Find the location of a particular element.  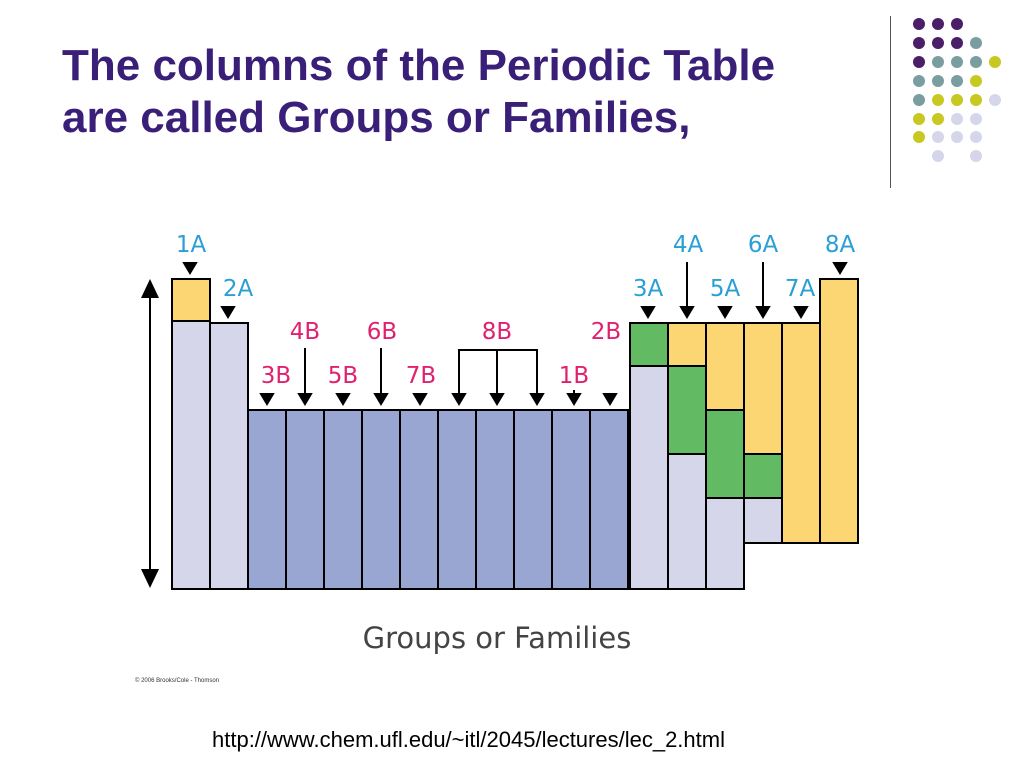

column-6a-metal is located at coordinates (763, 520).